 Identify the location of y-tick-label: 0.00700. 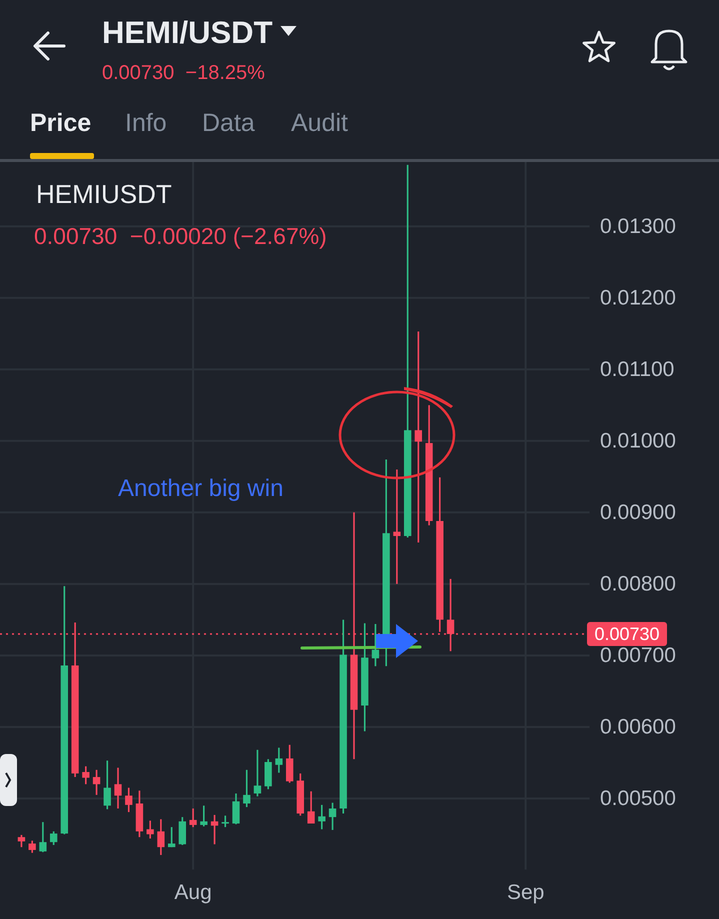
(638, 656).